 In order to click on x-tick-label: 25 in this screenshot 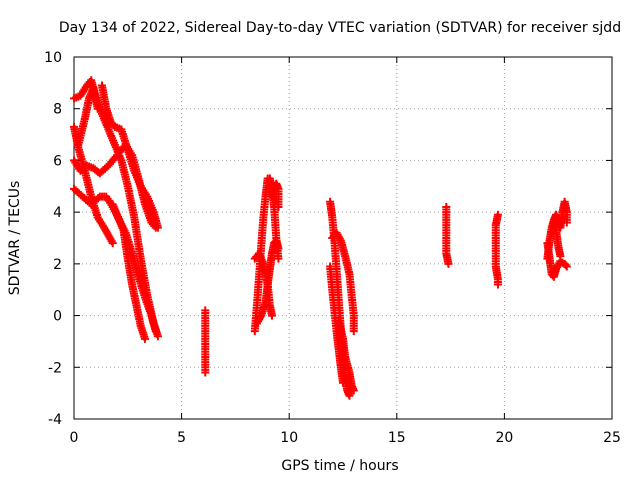, I will do `click(612, 438)`.